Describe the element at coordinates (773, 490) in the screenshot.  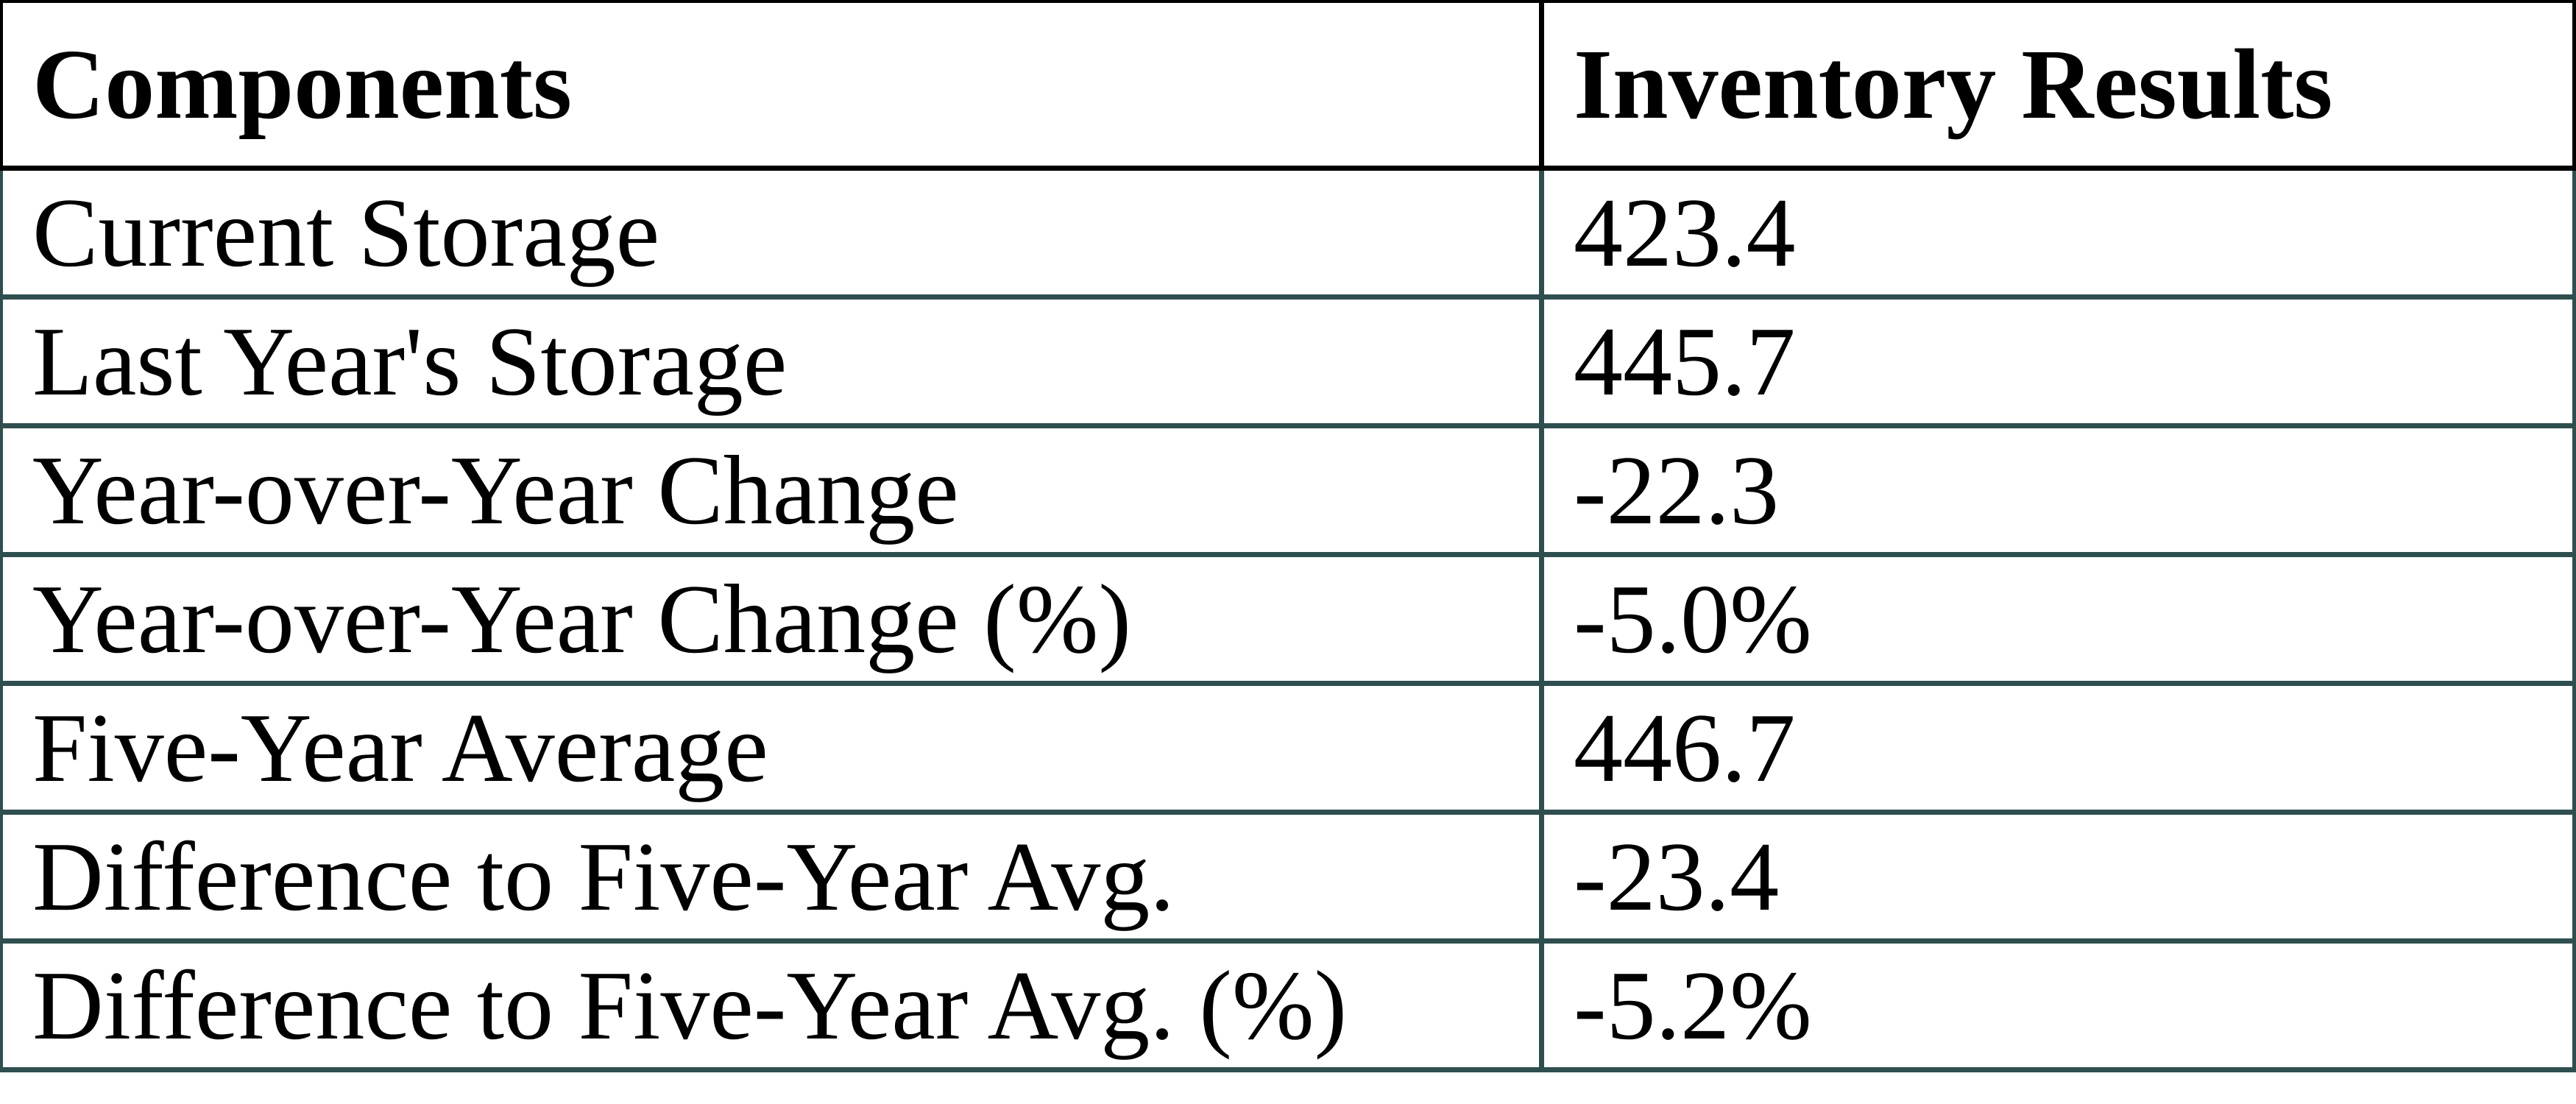
I see `row-label-cell: Year-over-Year Change` at that location.